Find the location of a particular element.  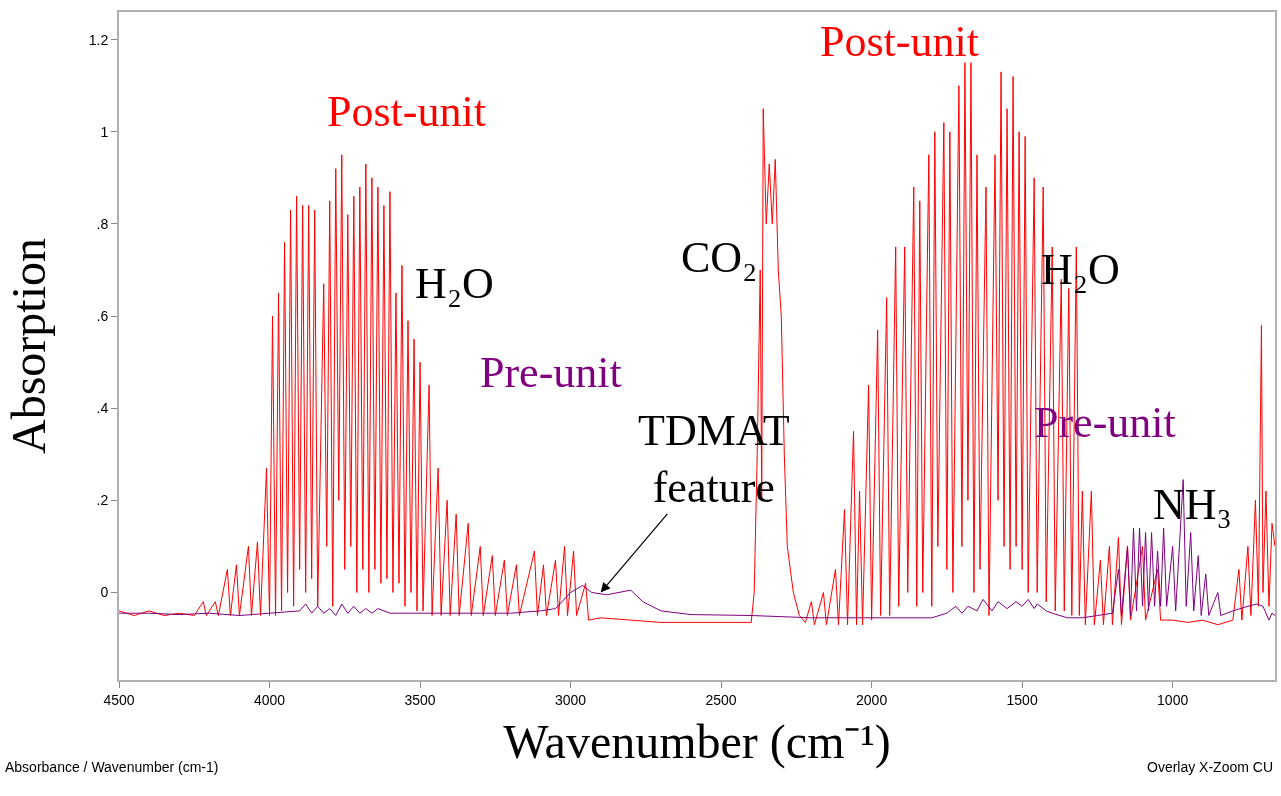

y-tick-label: .8 is located at coordinates (102, 223).